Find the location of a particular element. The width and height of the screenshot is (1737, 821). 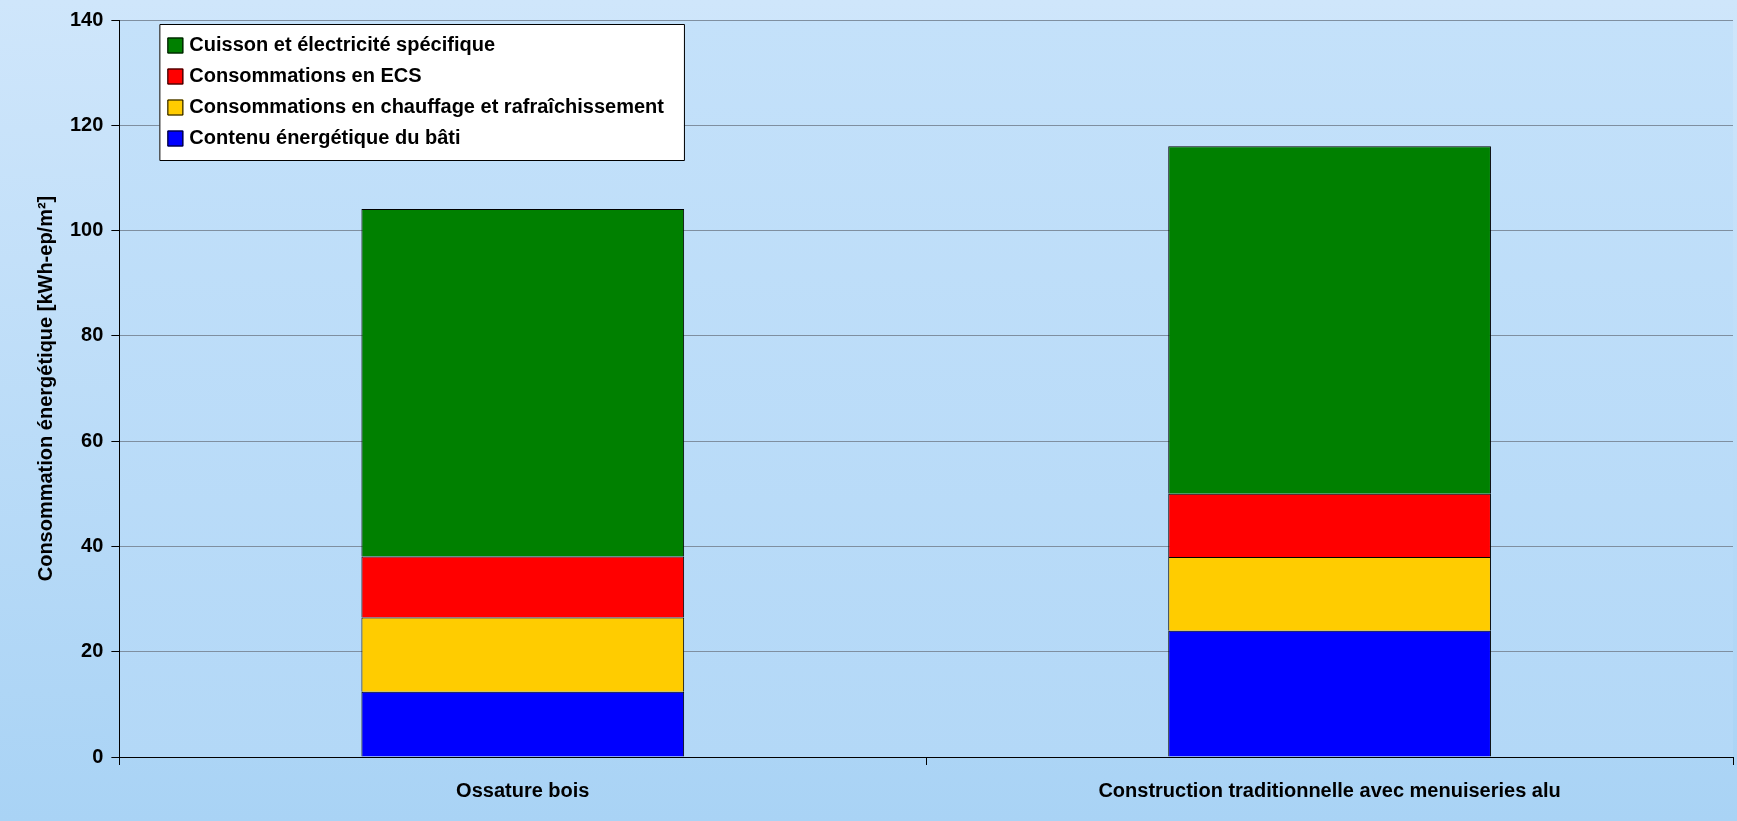

y-tick-label: 100 is located at coordinates (86, 229).